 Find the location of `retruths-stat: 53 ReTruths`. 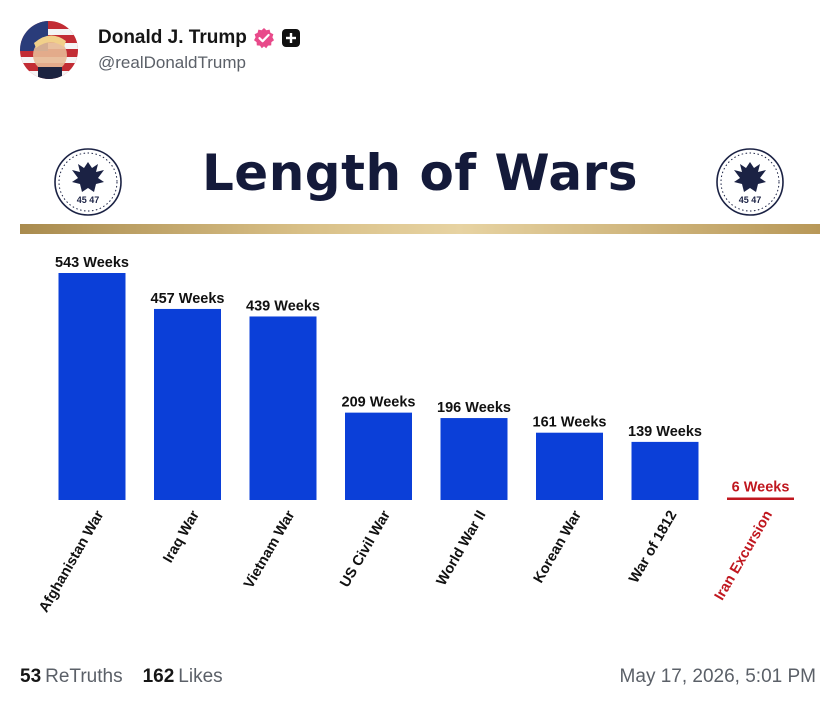

retruths-stat: 53 ReTruths is located at coordinates (71, 677).